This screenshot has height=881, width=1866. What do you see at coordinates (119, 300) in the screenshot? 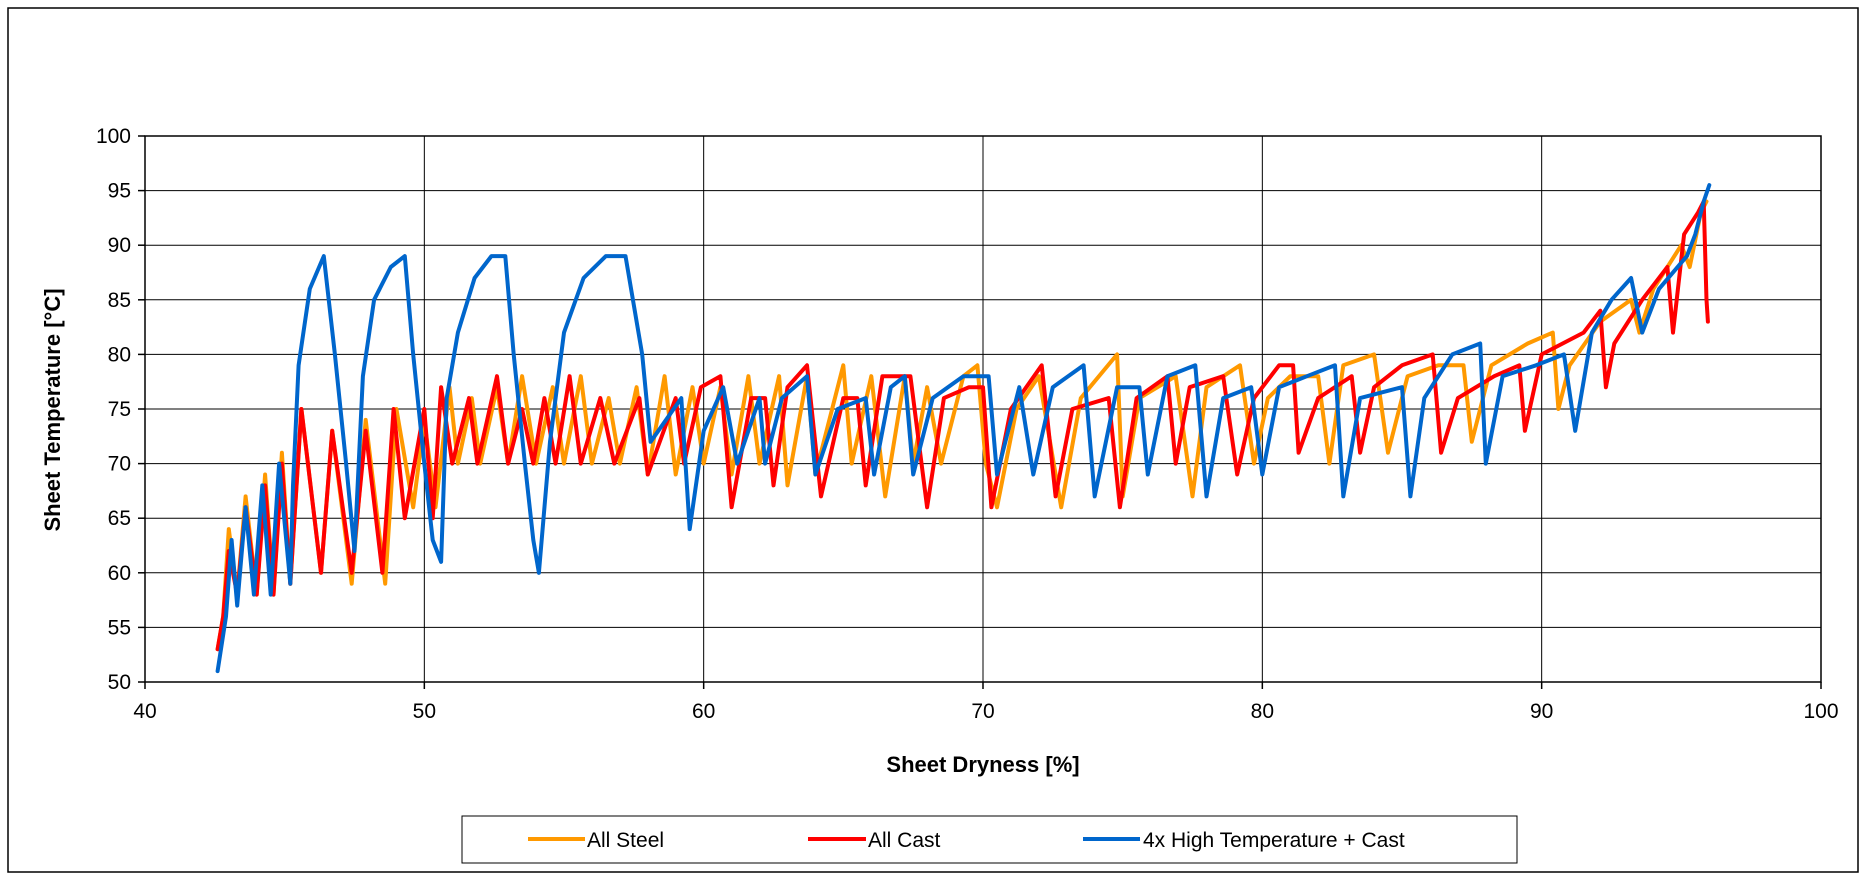
I see `y-tick-label: 85` at bounding box center [119, 300].